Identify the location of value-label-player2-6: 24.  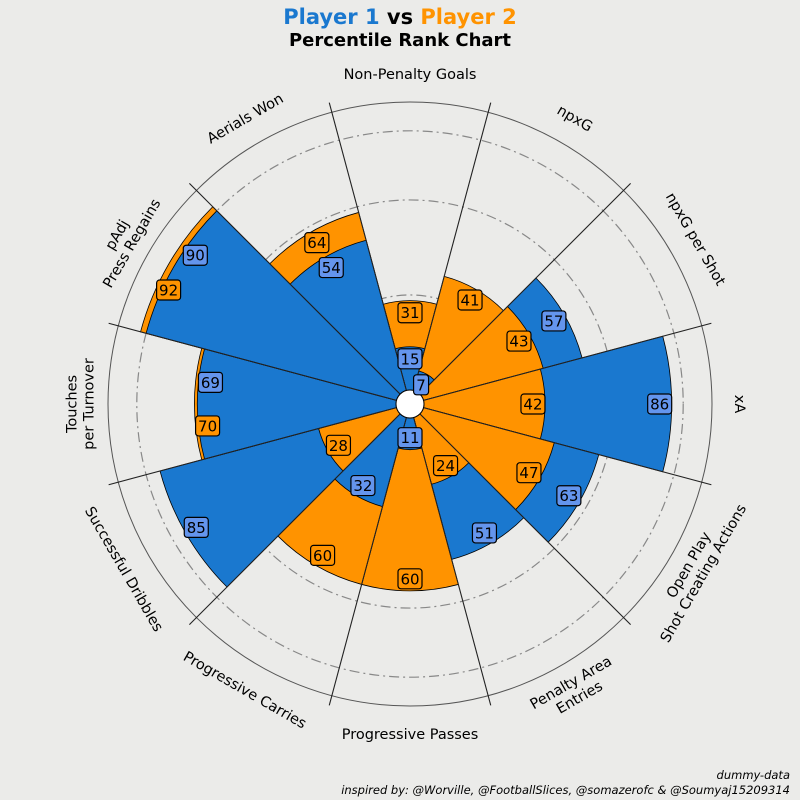
(445, 465).